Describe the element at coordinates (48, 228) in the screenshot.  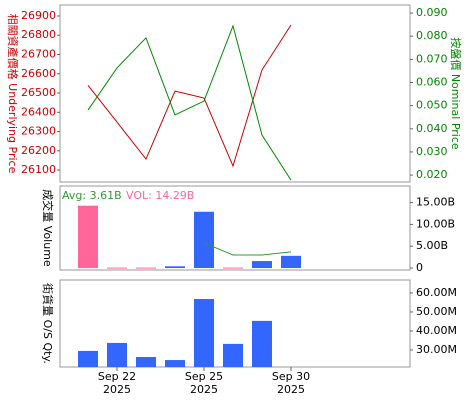
I see `y-axis-label: 成交量 Volume` at that location.